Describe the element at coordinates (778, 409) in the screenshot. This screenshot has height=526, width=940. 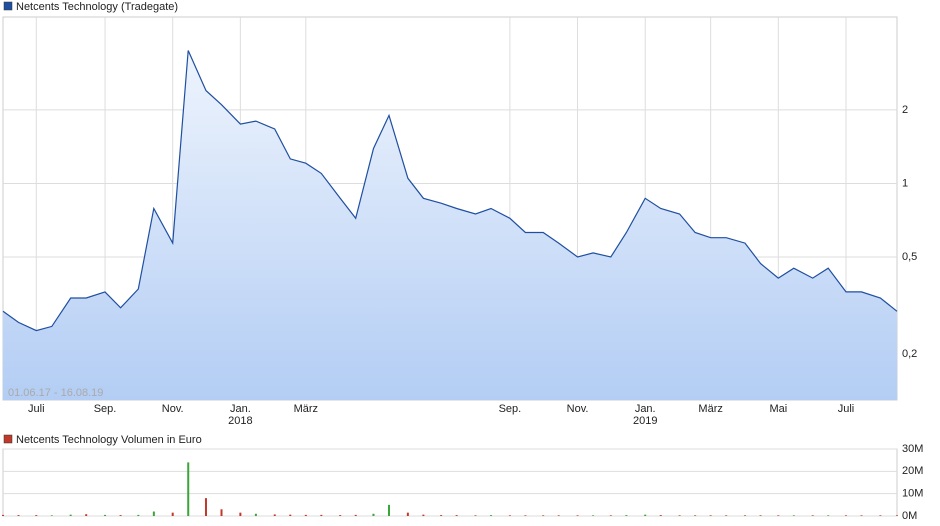
I see `x-tick-label: Mai` at that location.